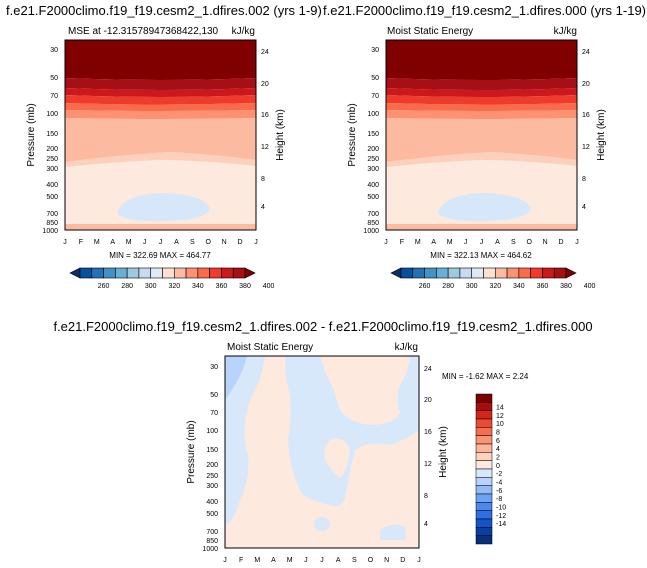  Describe the element at coordinates (245, 286) in the screenshot. I see `colorbar-label: 380` at that location.